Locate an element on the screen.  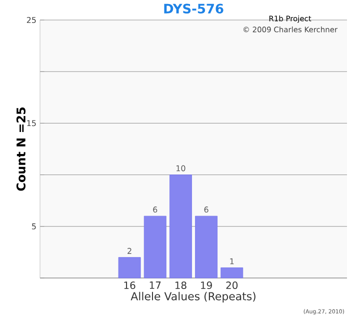
x-axis-title: Allele Values (Repeats) is located at coordinates (193, 297).